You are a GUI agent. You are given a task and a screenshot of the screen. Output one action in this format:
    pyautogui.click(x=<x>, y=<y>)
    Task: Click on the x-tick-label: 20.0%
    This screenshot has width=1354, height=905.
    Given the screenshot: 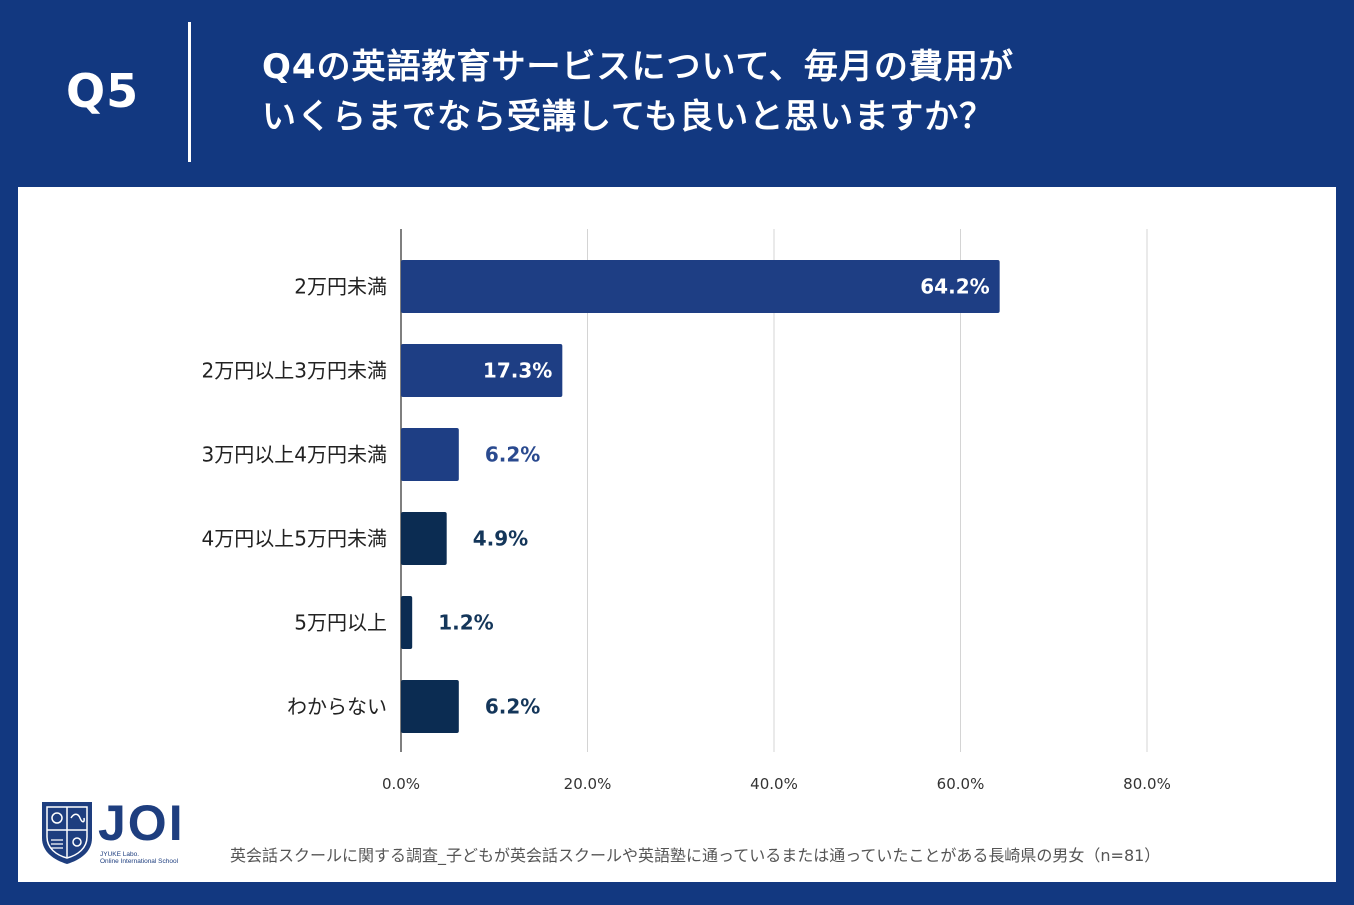 What is the action you would take?
    pyautogui.click(x=588, y=784)
    